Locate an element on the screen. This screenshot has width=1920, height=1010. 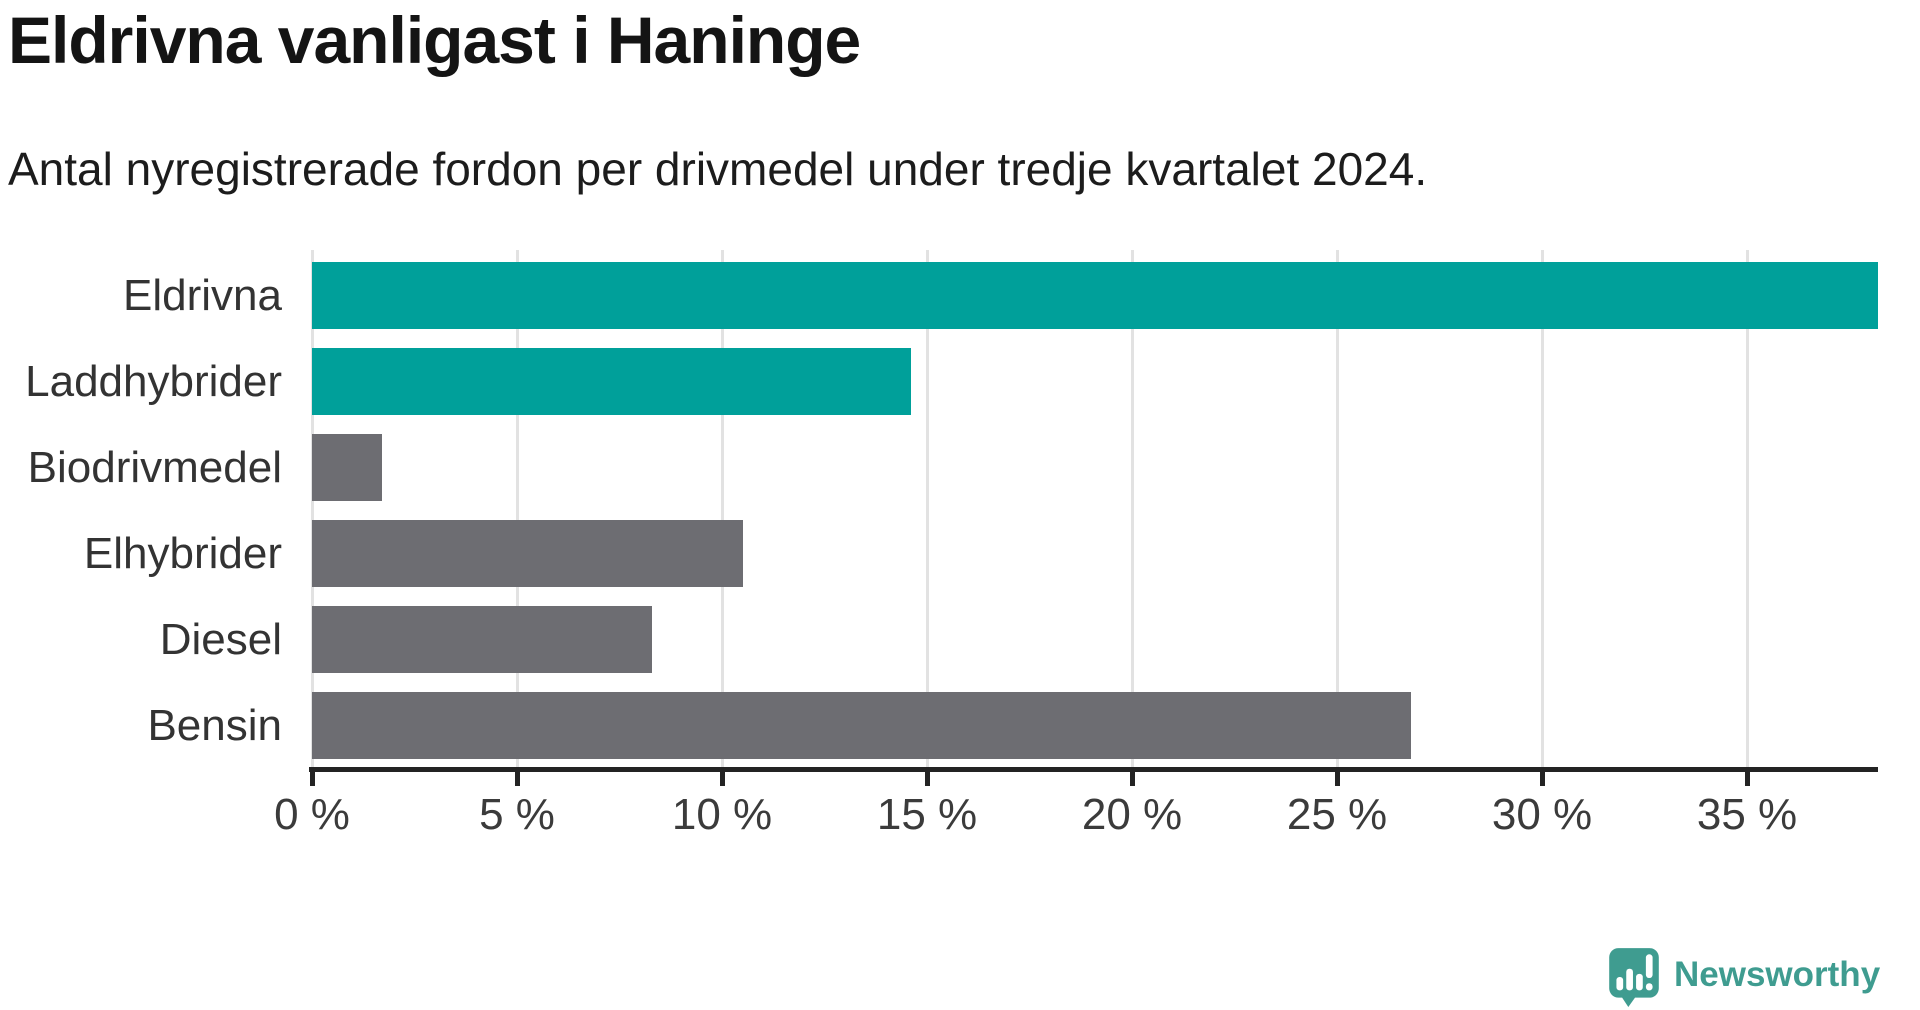
category-label: Elhybrider is located at coordinates (182, 553).